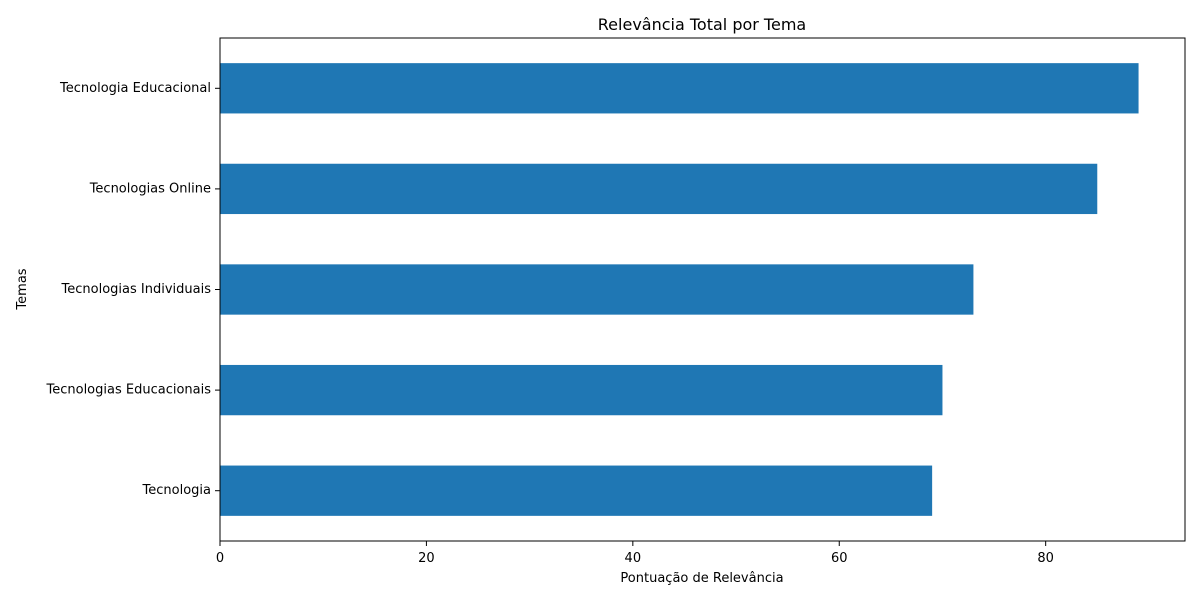  What do you see at coordinates (135, 88) in the screenshot?
I see `y-tick-label: Tecnologia Educacional` at bounding box center [135, 88].